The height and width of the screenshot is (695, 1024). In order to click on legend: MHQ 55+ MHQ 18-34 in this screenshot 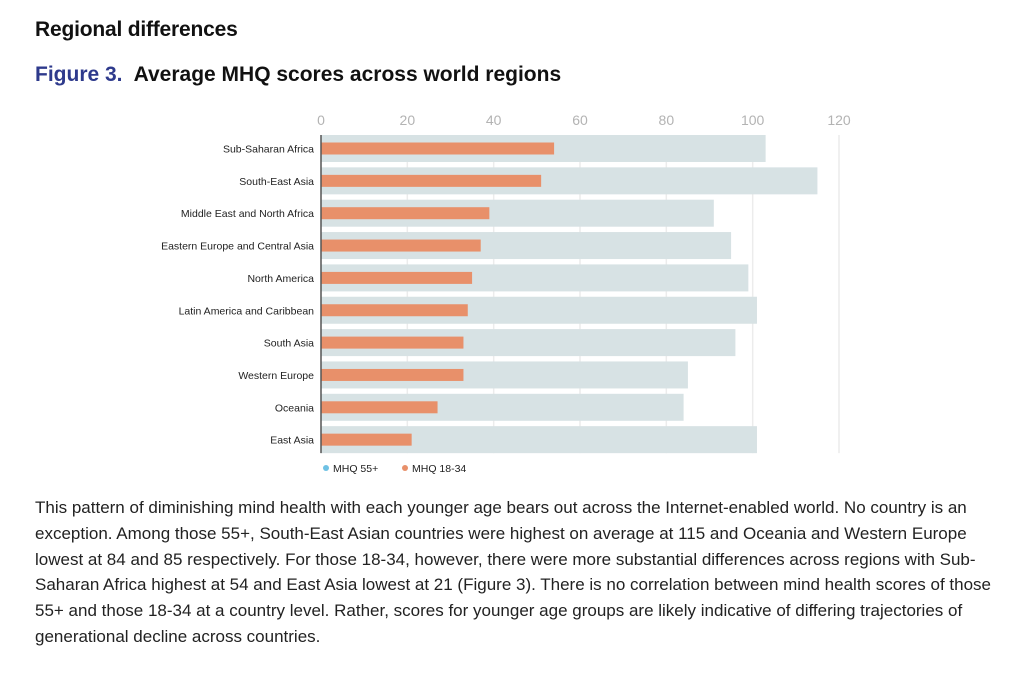, I will do `click(394, 469)`.